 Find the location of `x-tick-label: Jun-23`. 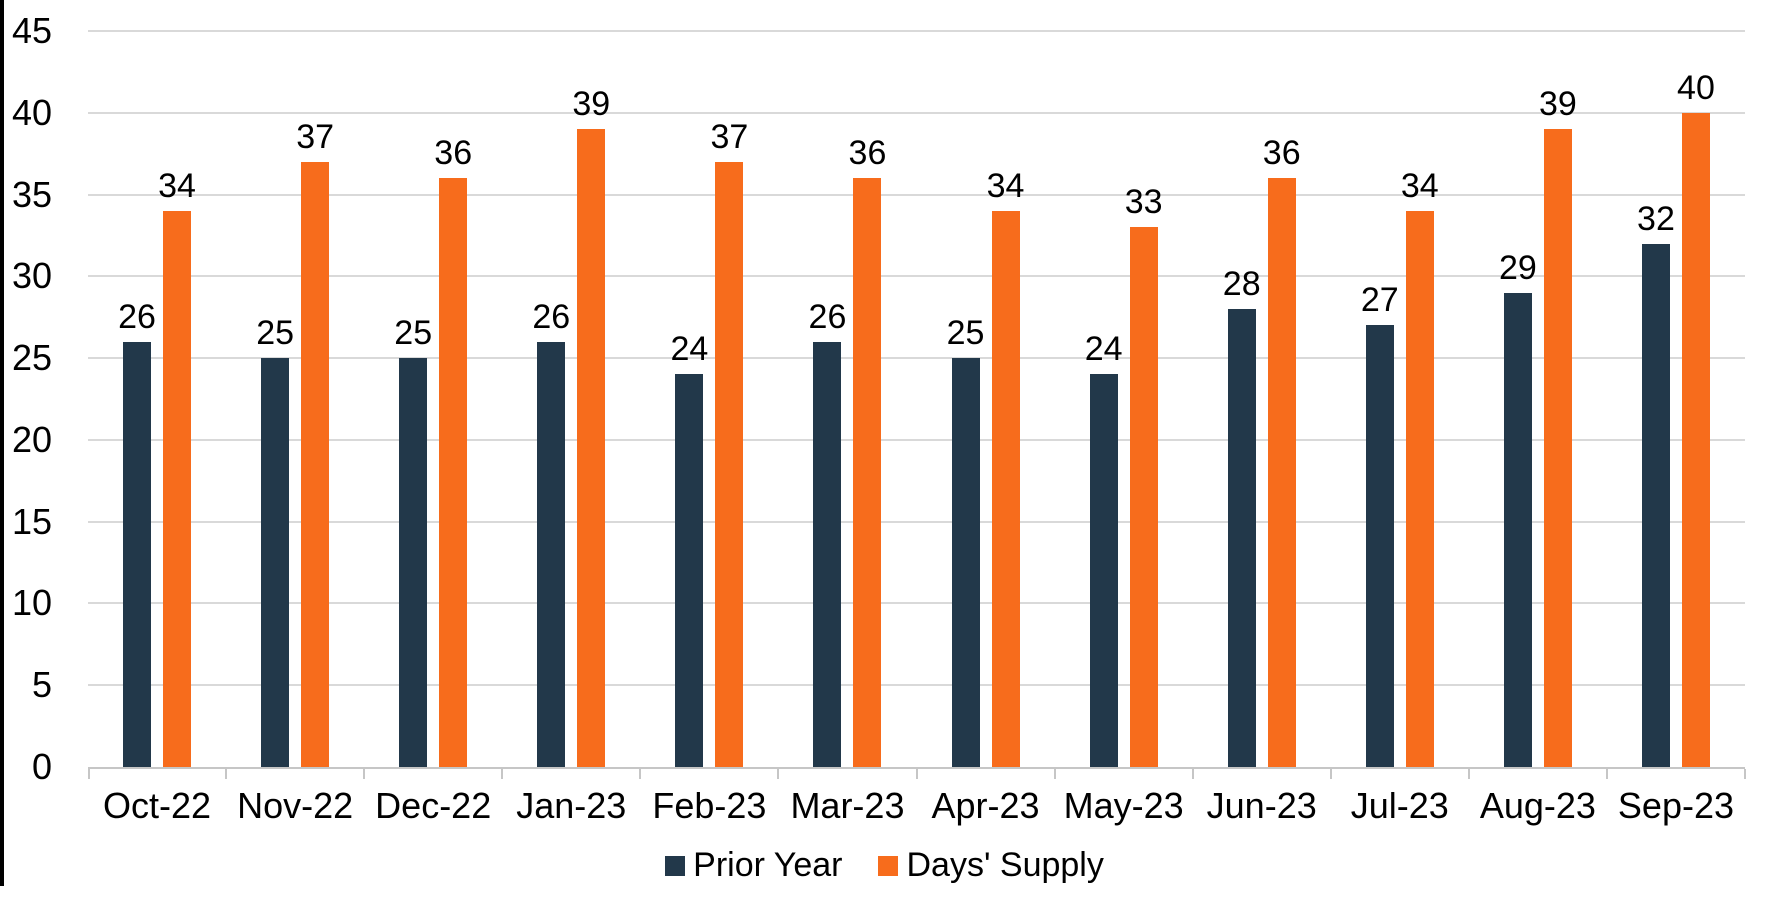

x-tick-label: Jun-23 is located at coordinates (1261, 805).